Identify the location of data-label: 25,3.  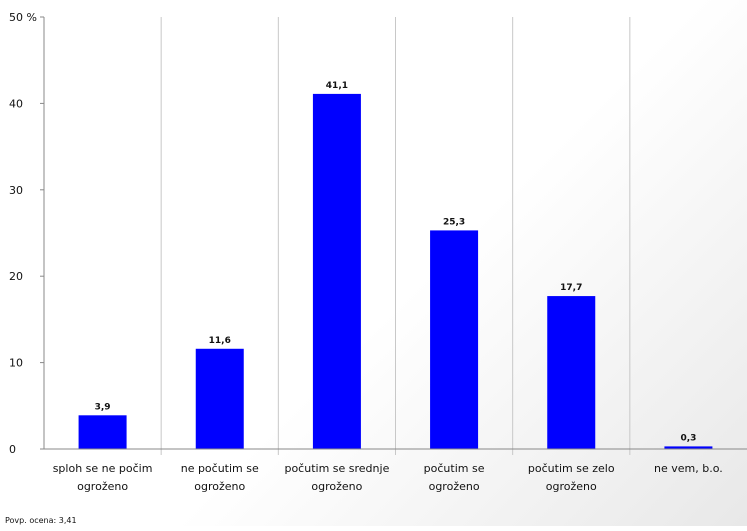
(454, 222).